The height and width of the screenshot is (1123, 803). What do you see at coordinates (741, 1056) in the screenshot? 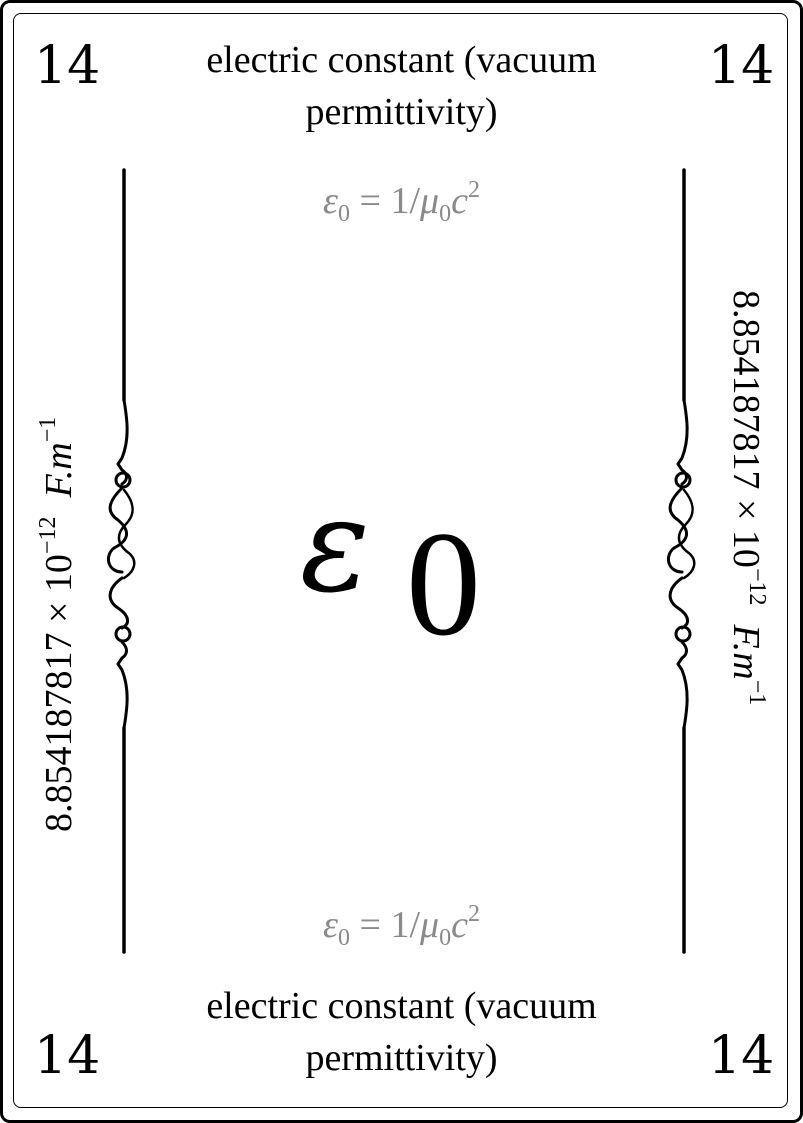
I see `corner-number-bottom-right: 14` at bounding box center [741, 1056].